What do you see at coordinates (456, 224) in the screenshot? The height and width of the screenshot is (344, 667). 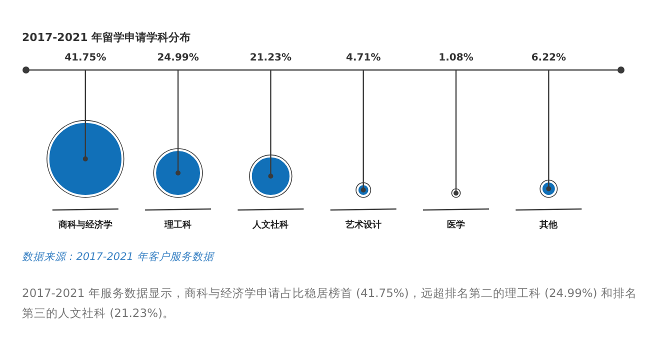 I see `category-label: 医学` at bounding box center [456, 224].